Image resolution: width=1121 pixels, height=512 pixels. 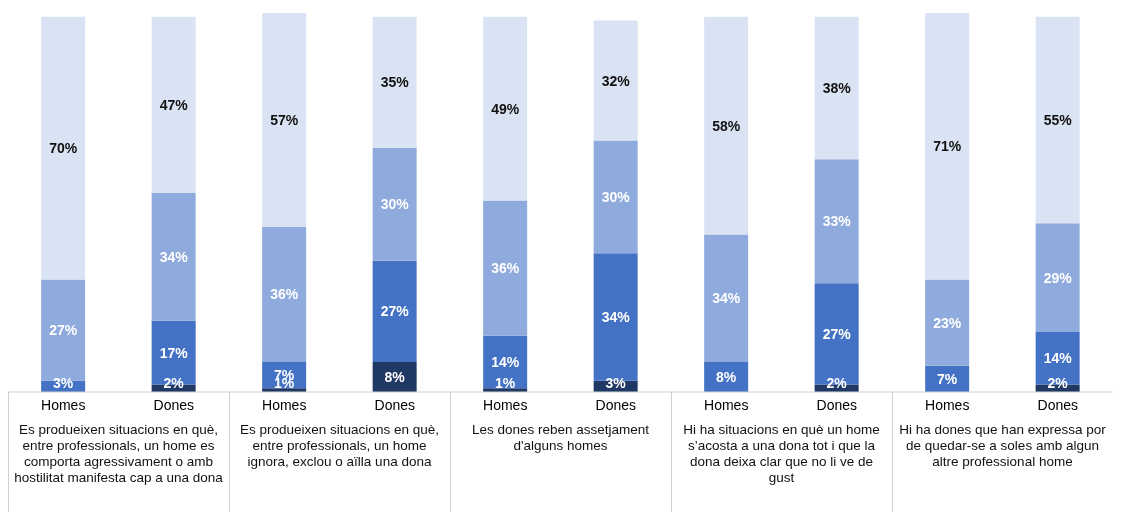 I want to click on text: Es produeixen situacions en què, entre professionals, un home es comporta agressivament o amb hostilitat manifesta cap a una dona, so click(x=118, y=454).